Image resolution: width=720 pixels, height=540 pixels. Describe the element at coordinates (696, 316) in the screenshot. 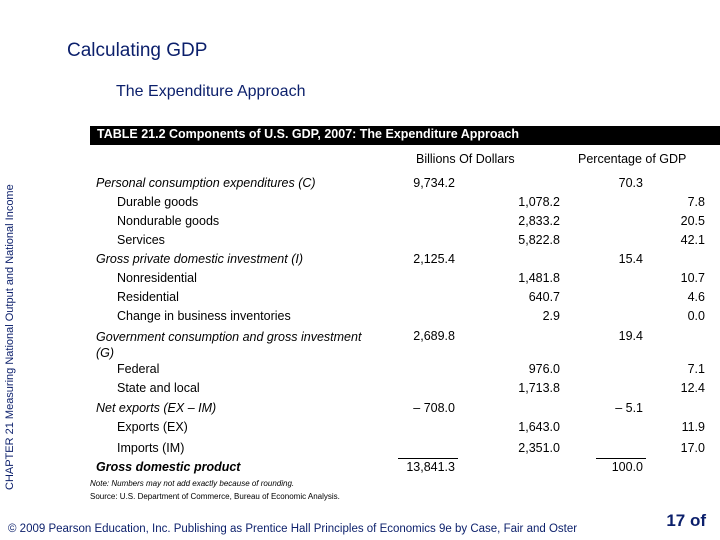

I see `row-percent: 0.0` at that location.